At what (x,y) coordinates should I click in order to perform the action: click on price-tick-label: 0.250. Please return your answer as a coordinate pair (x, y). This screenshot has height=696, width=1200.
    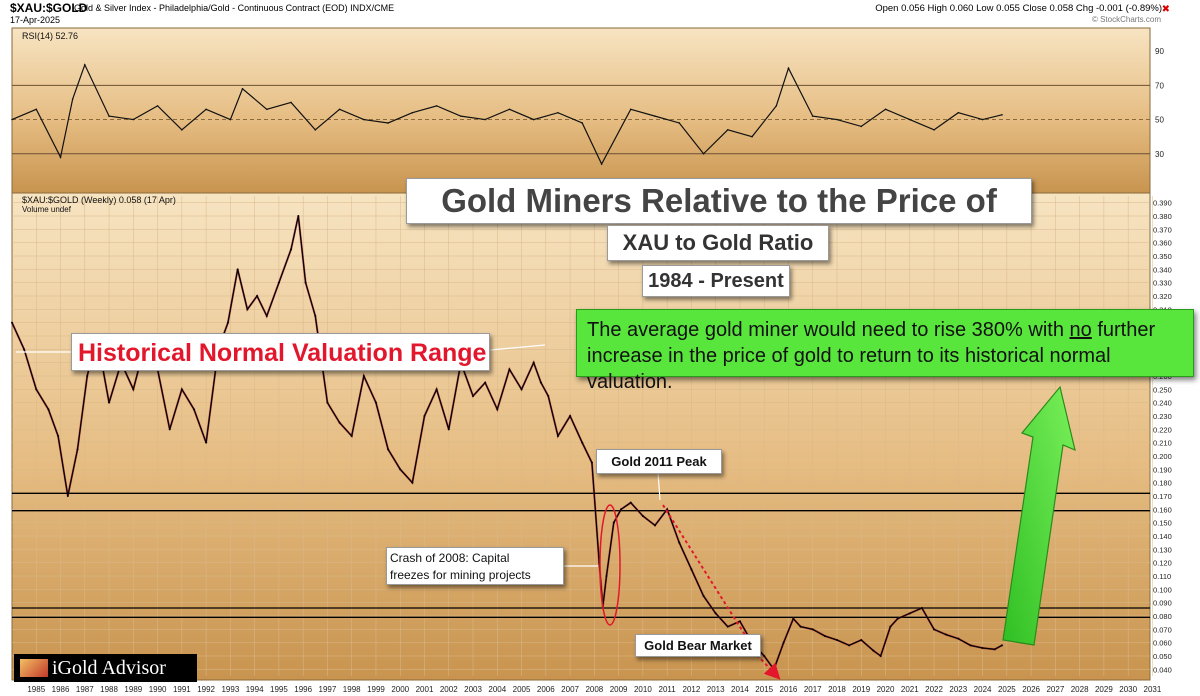
    Looking at the image, I should click on (1162, 389).